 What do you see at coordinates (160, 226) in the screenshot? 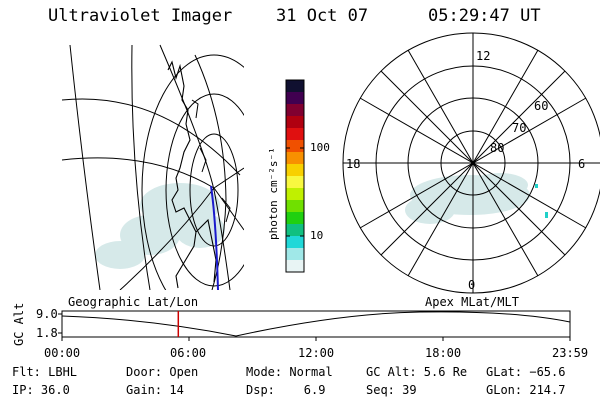
I see `aurora-haze-left` at bounding box center [160, 226].